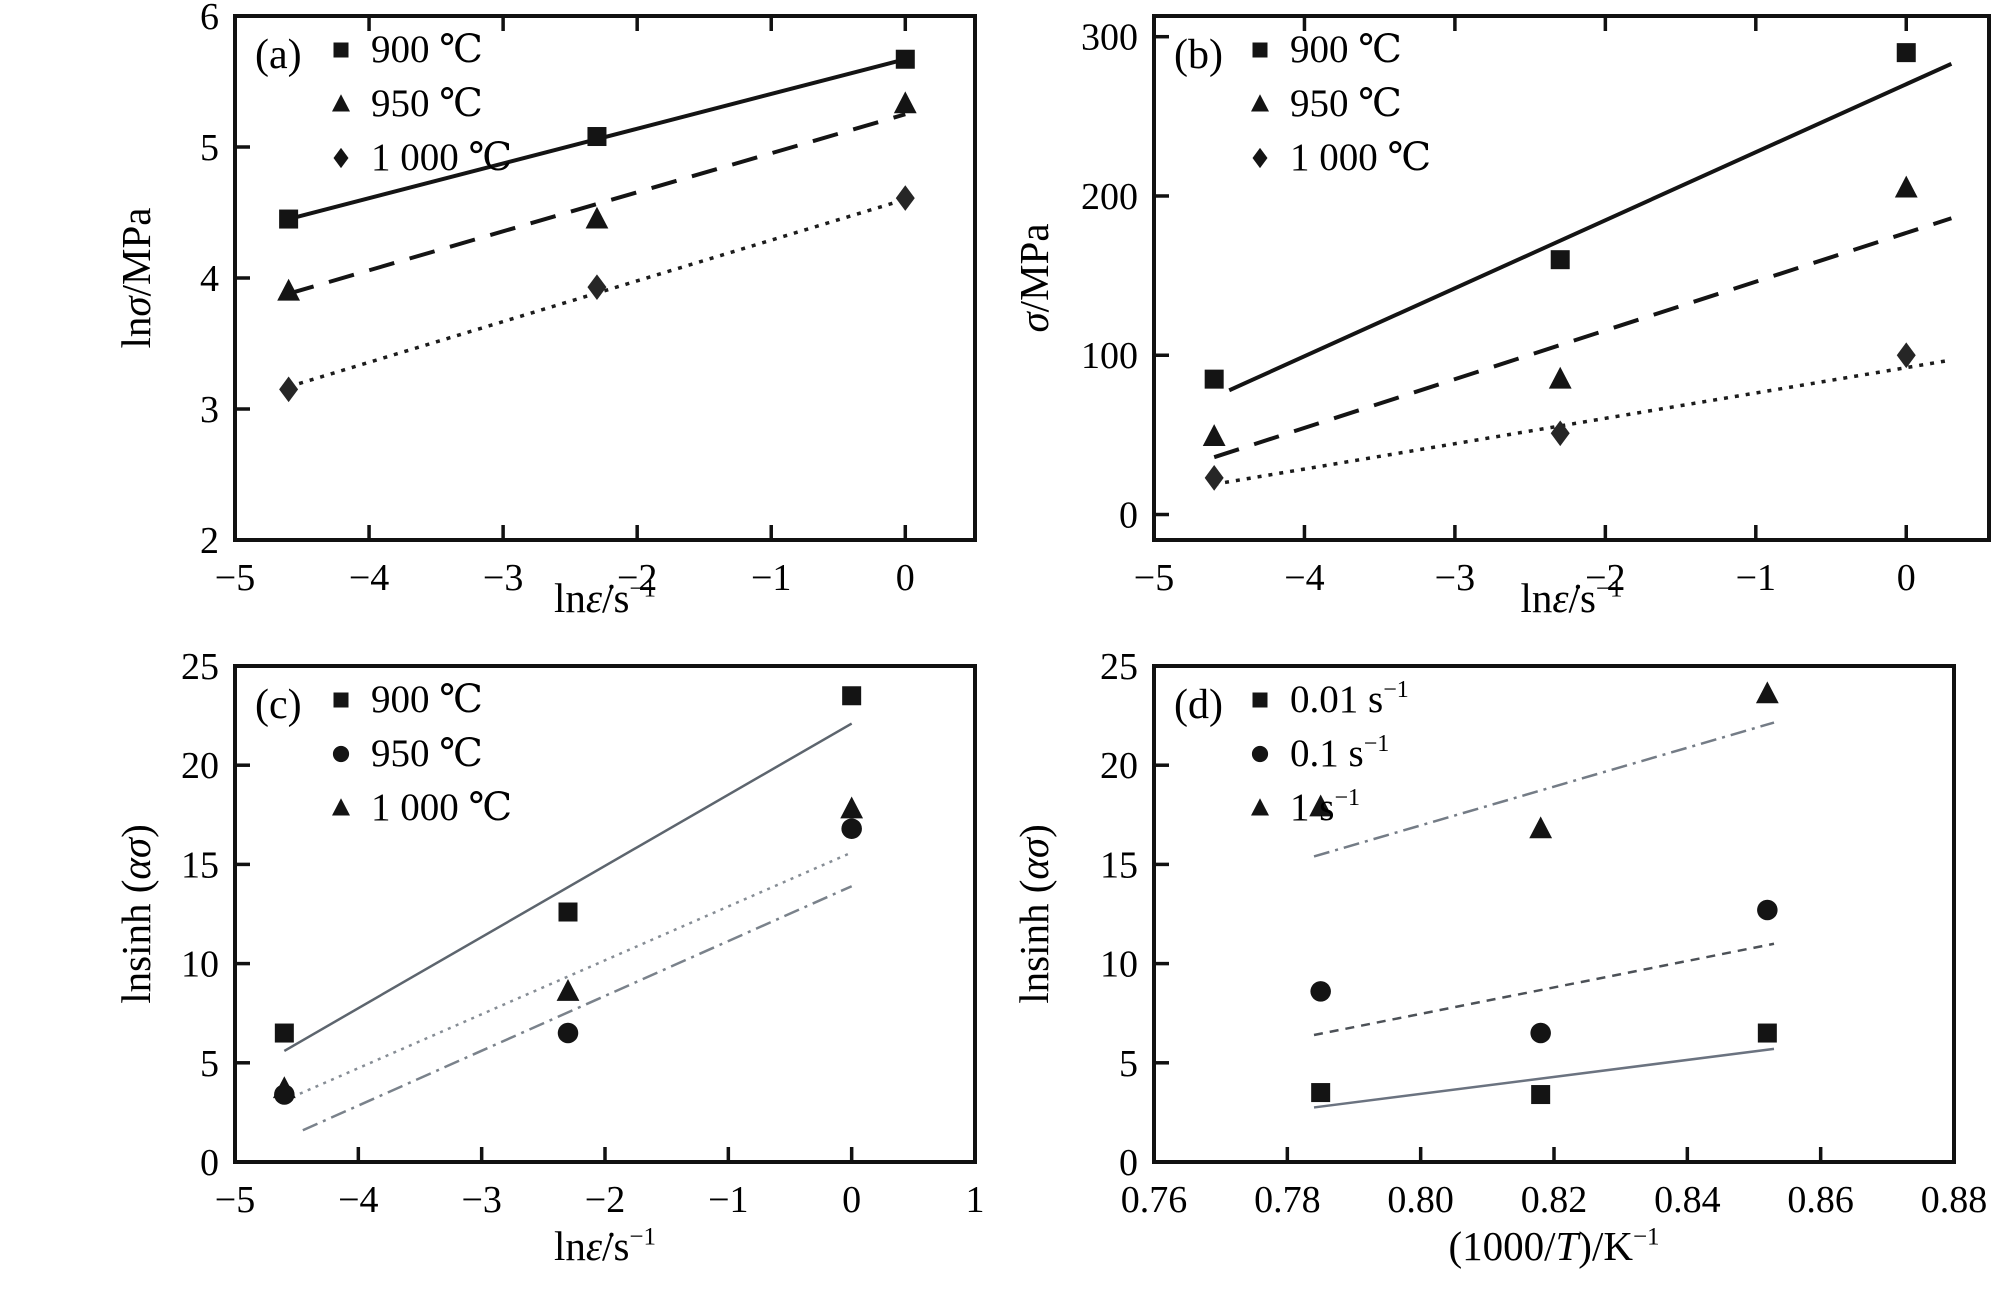  I want to click on panel-letter: (c), so click(278, 705).